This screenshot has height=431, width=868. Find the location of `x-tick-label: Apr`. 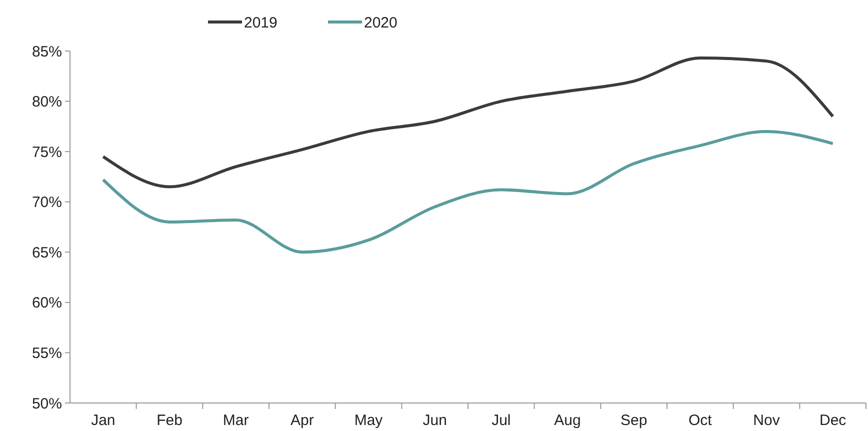

x-tick-label: Apr is located at coordinates (302, 420).